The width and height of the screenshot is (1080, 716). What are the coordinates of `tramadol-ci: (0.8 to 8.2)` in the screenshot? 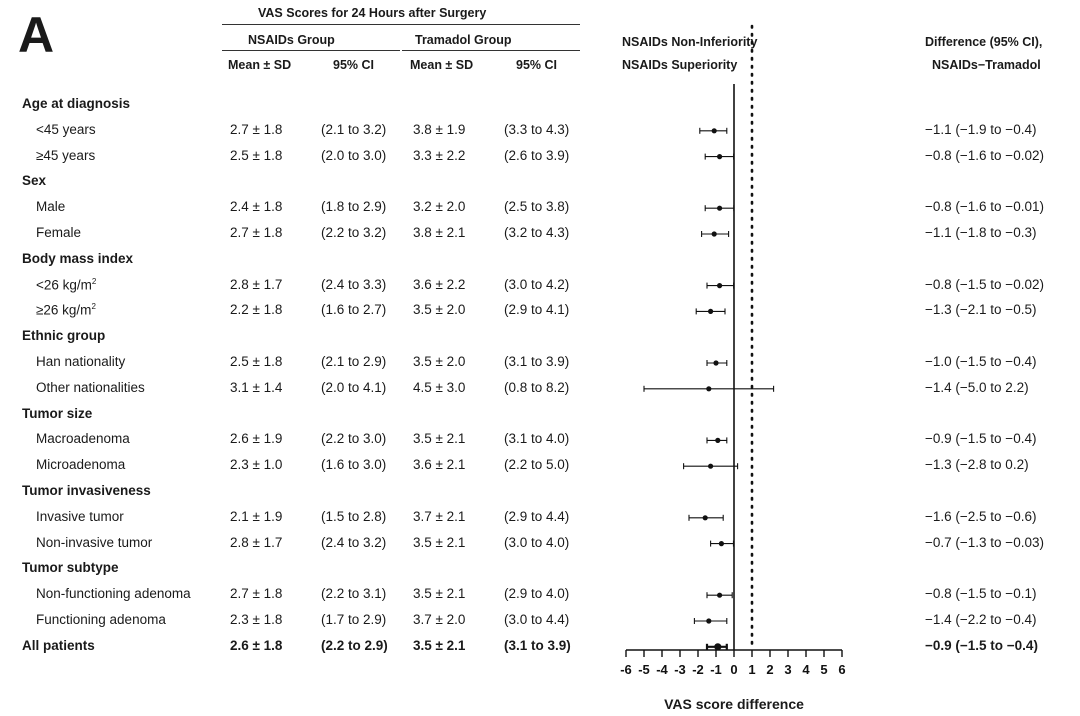 It's located at (537, 387).